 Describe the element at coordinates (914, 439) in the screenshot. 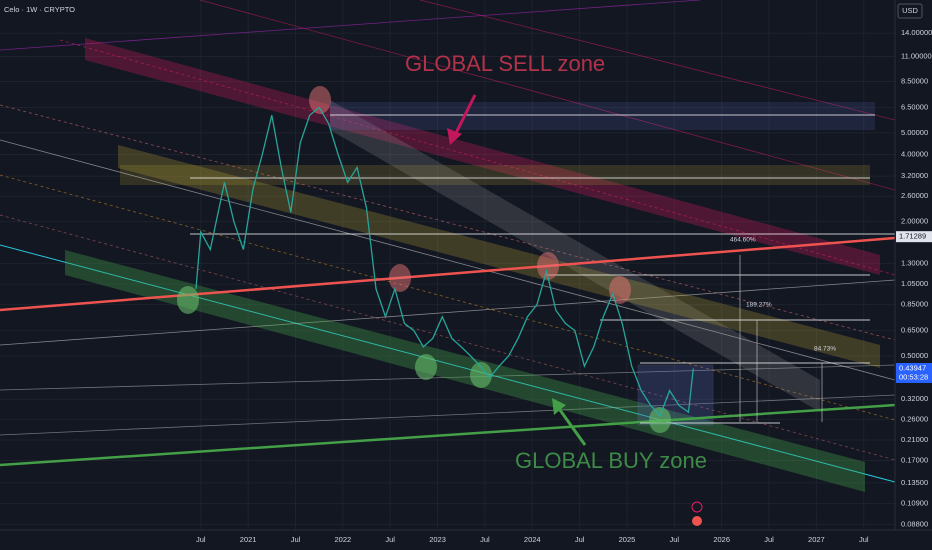

I see `y-tick-label: 0.21000` at that location.